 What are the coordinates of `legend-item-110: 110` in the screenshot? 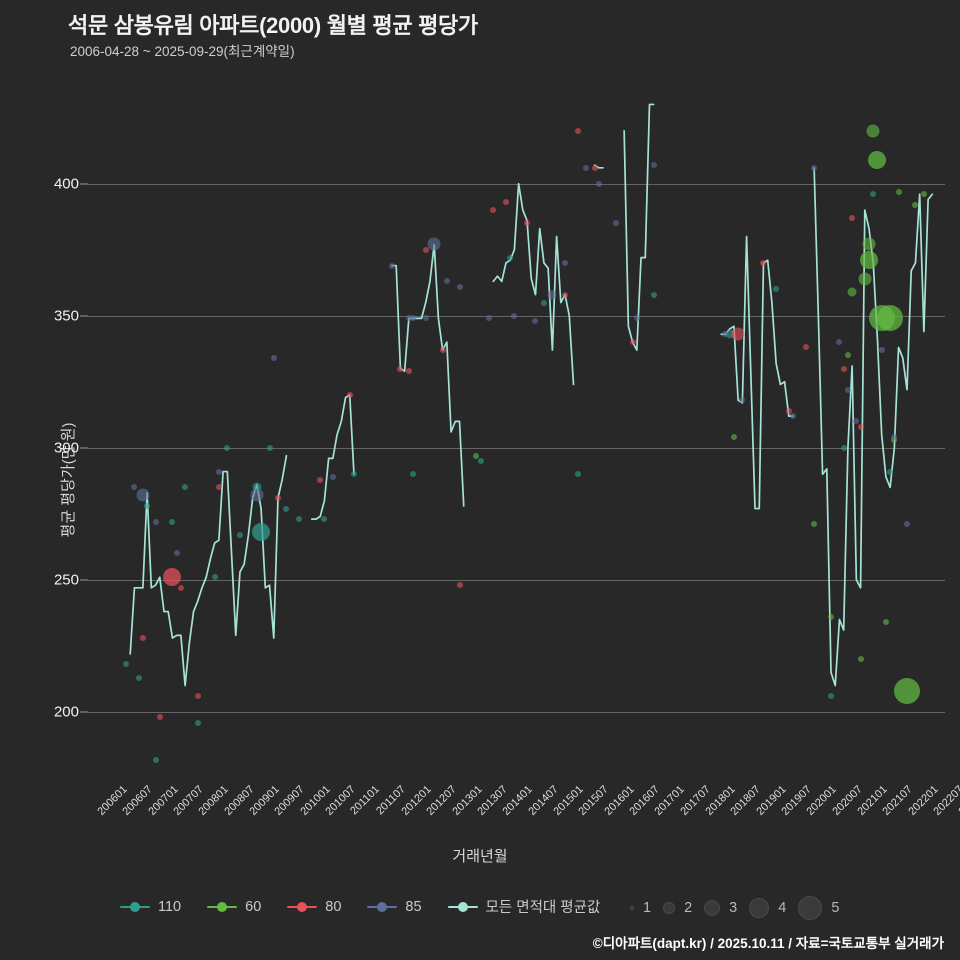 It's located at (150, 907).